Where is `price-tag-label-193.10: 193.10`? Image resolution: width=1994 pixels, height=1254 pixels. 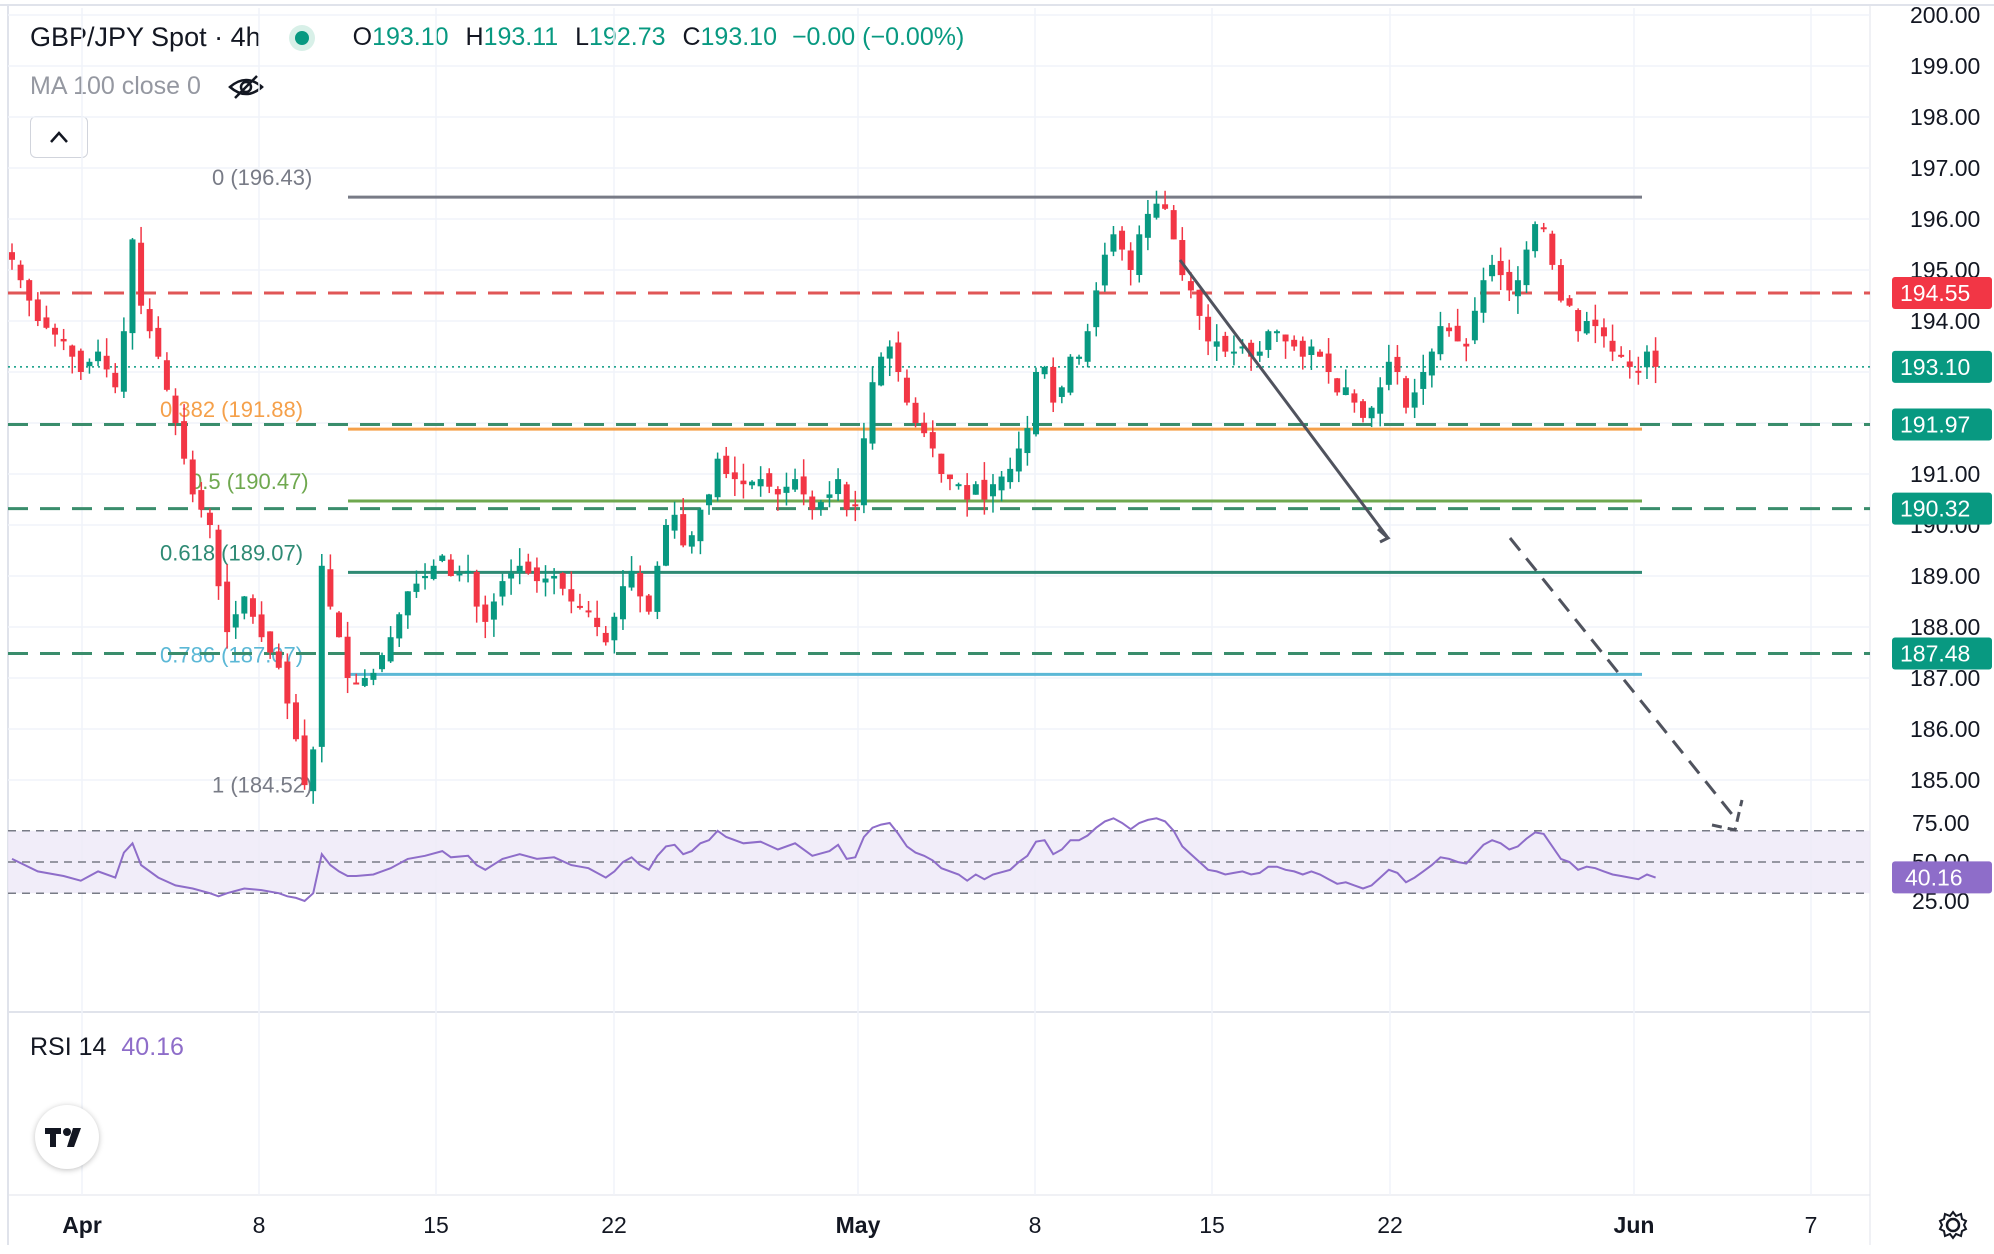 price-tag-label-193.10: 193.10 is located at coordinates (1935, 367).